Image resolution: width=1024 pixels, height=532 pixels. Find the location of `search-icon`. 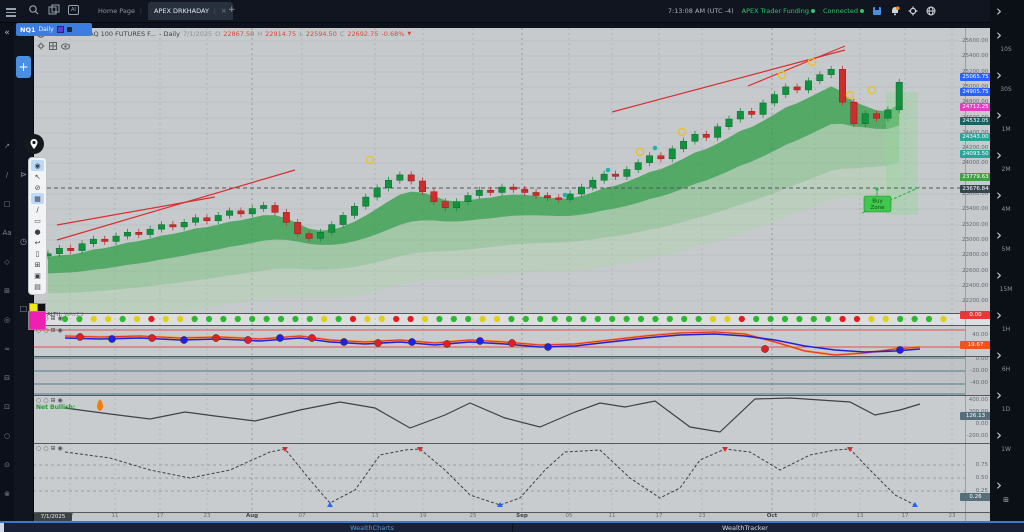

search-icon is located at coordinates (33, 9).